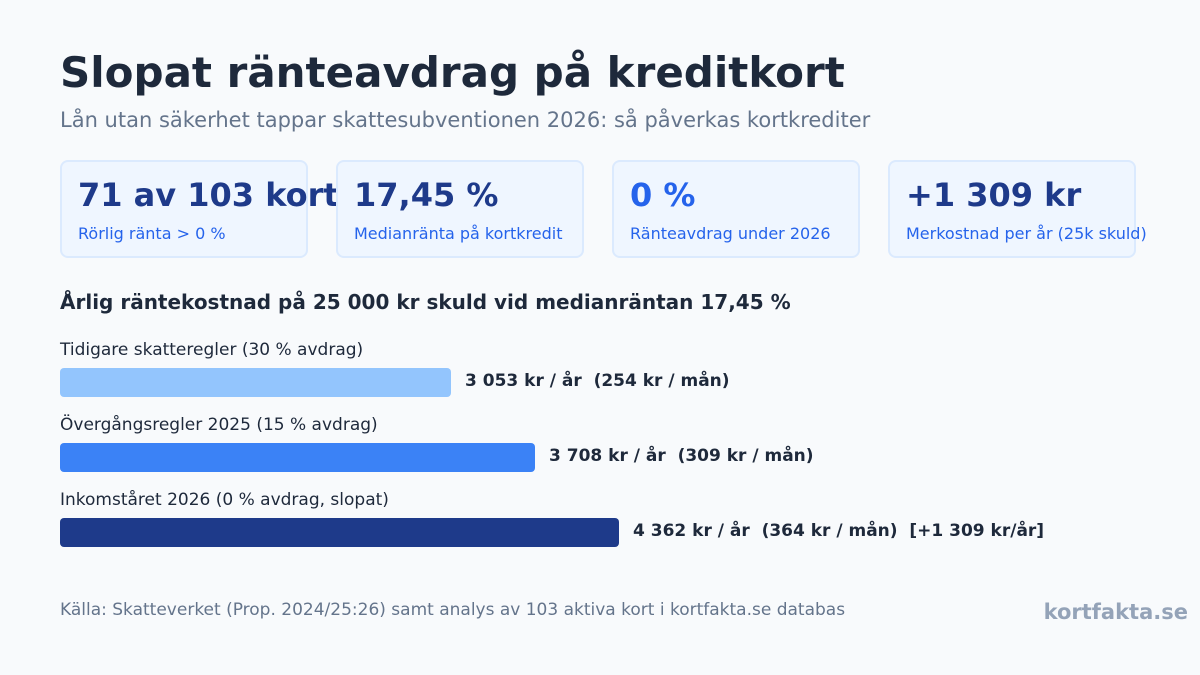  What do you see at coordinates (426, 195) in the screenshot?
I see `kpi-value: 17,45 %` at bounding box center [426, 195].